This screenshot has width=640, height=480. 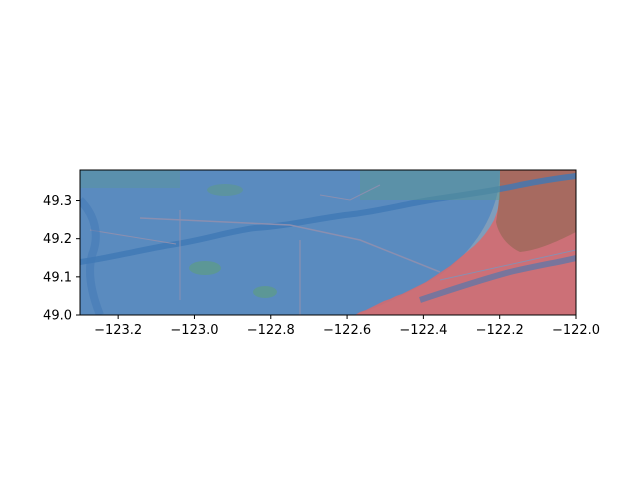 I want to click on river-east, so click(x=497, y=279).